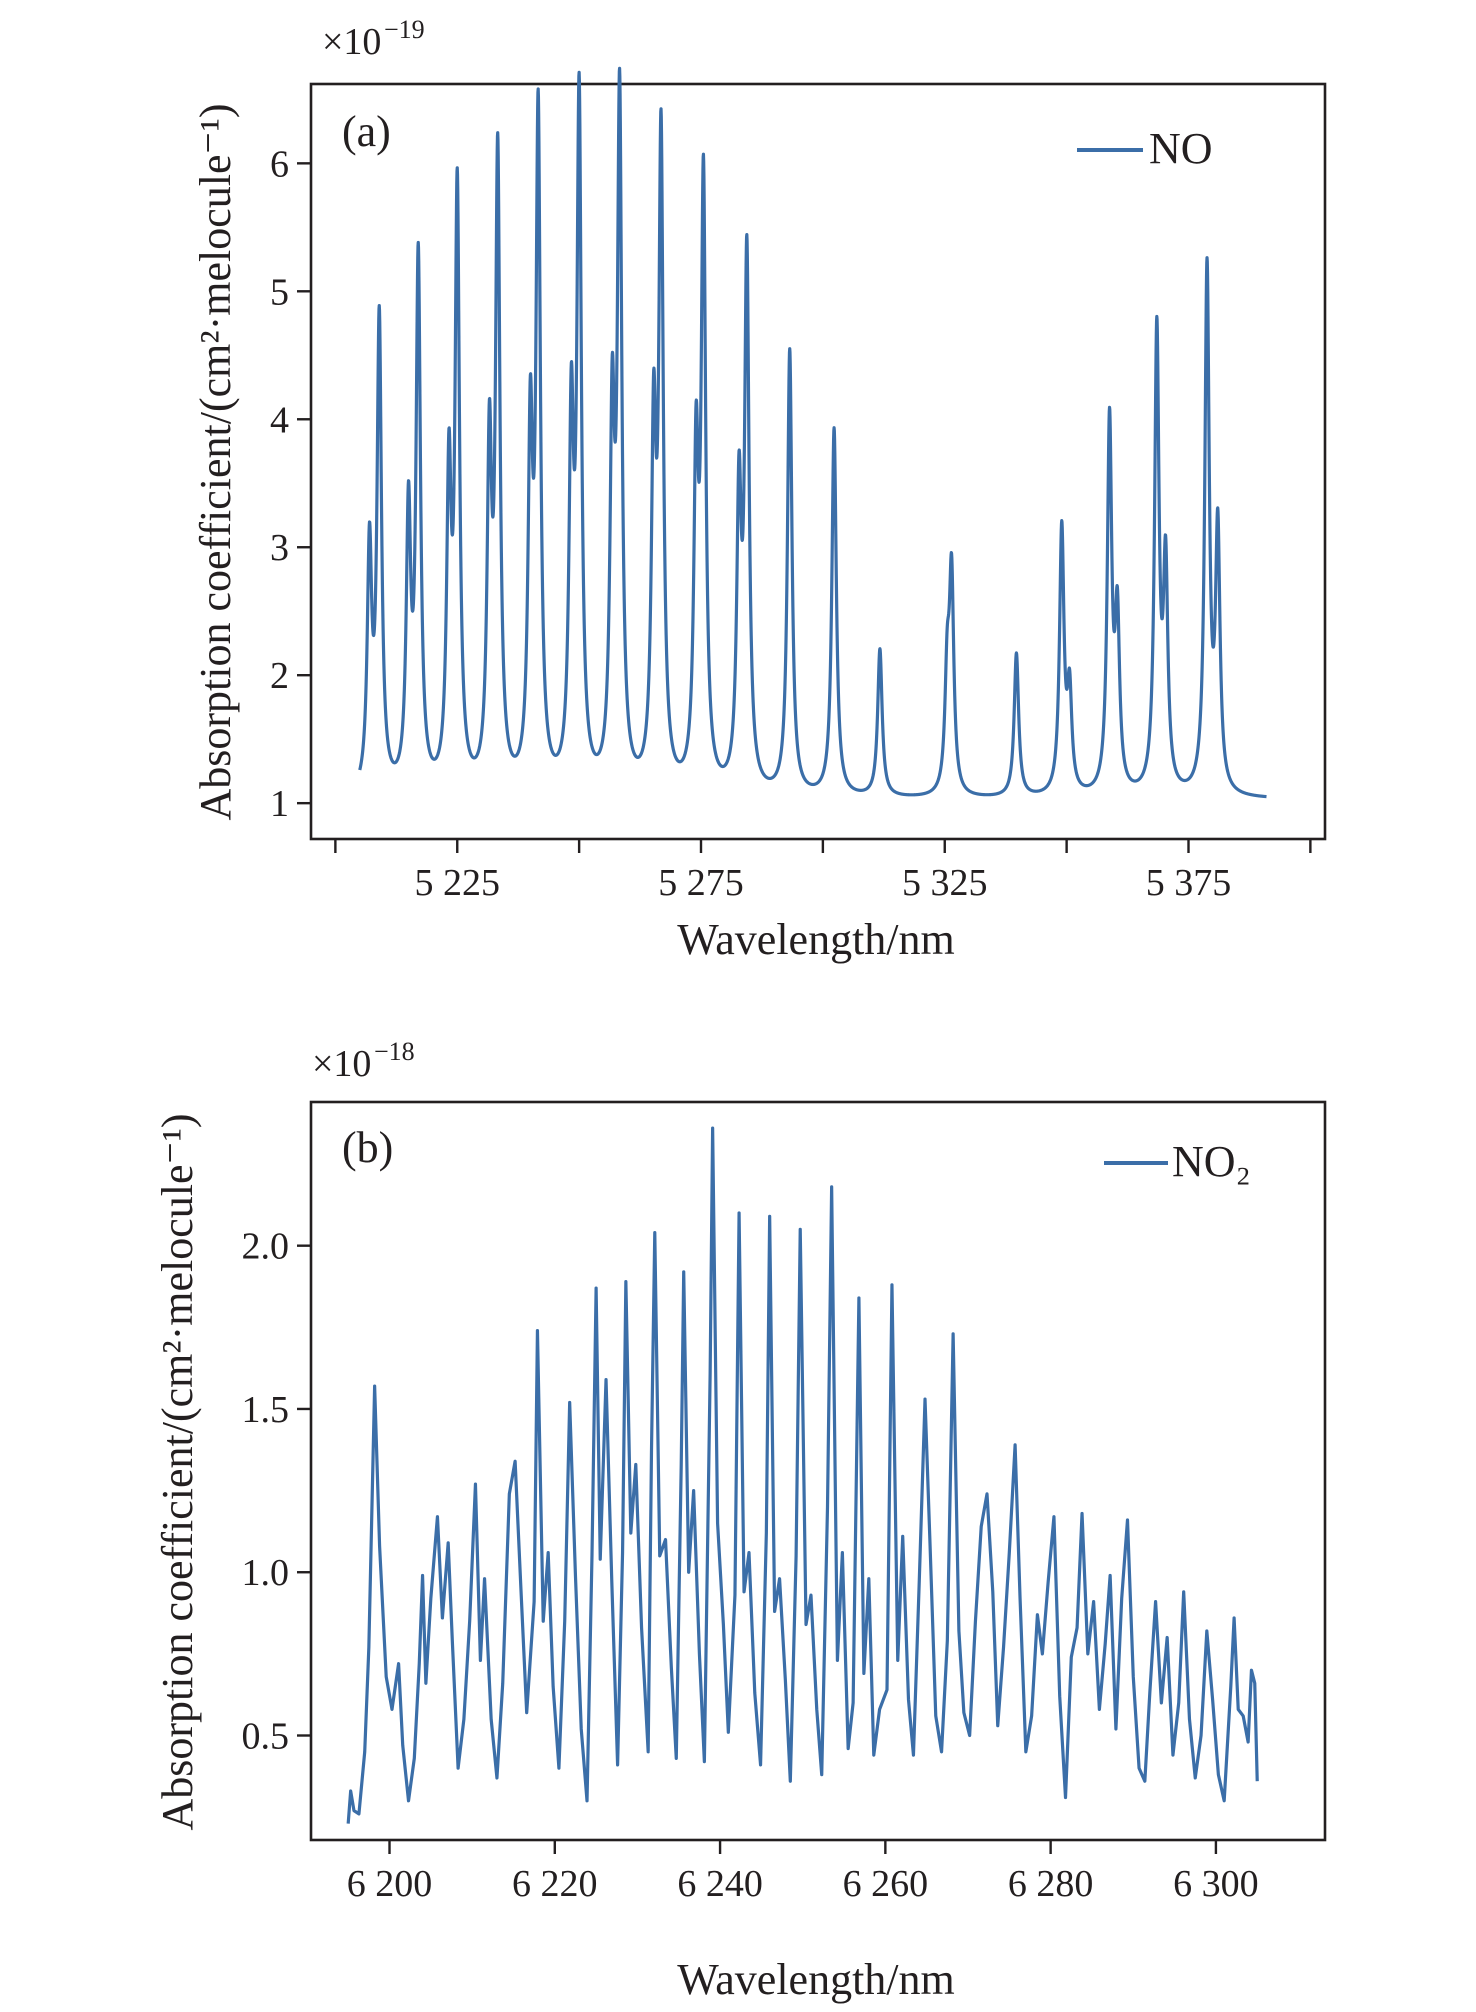 The height and width of the screenshot is (2012, 1476). I want to click on y-axis-title-a: Absorption coefficient/(cm²·melocule⁻¹), so click(215, 461).